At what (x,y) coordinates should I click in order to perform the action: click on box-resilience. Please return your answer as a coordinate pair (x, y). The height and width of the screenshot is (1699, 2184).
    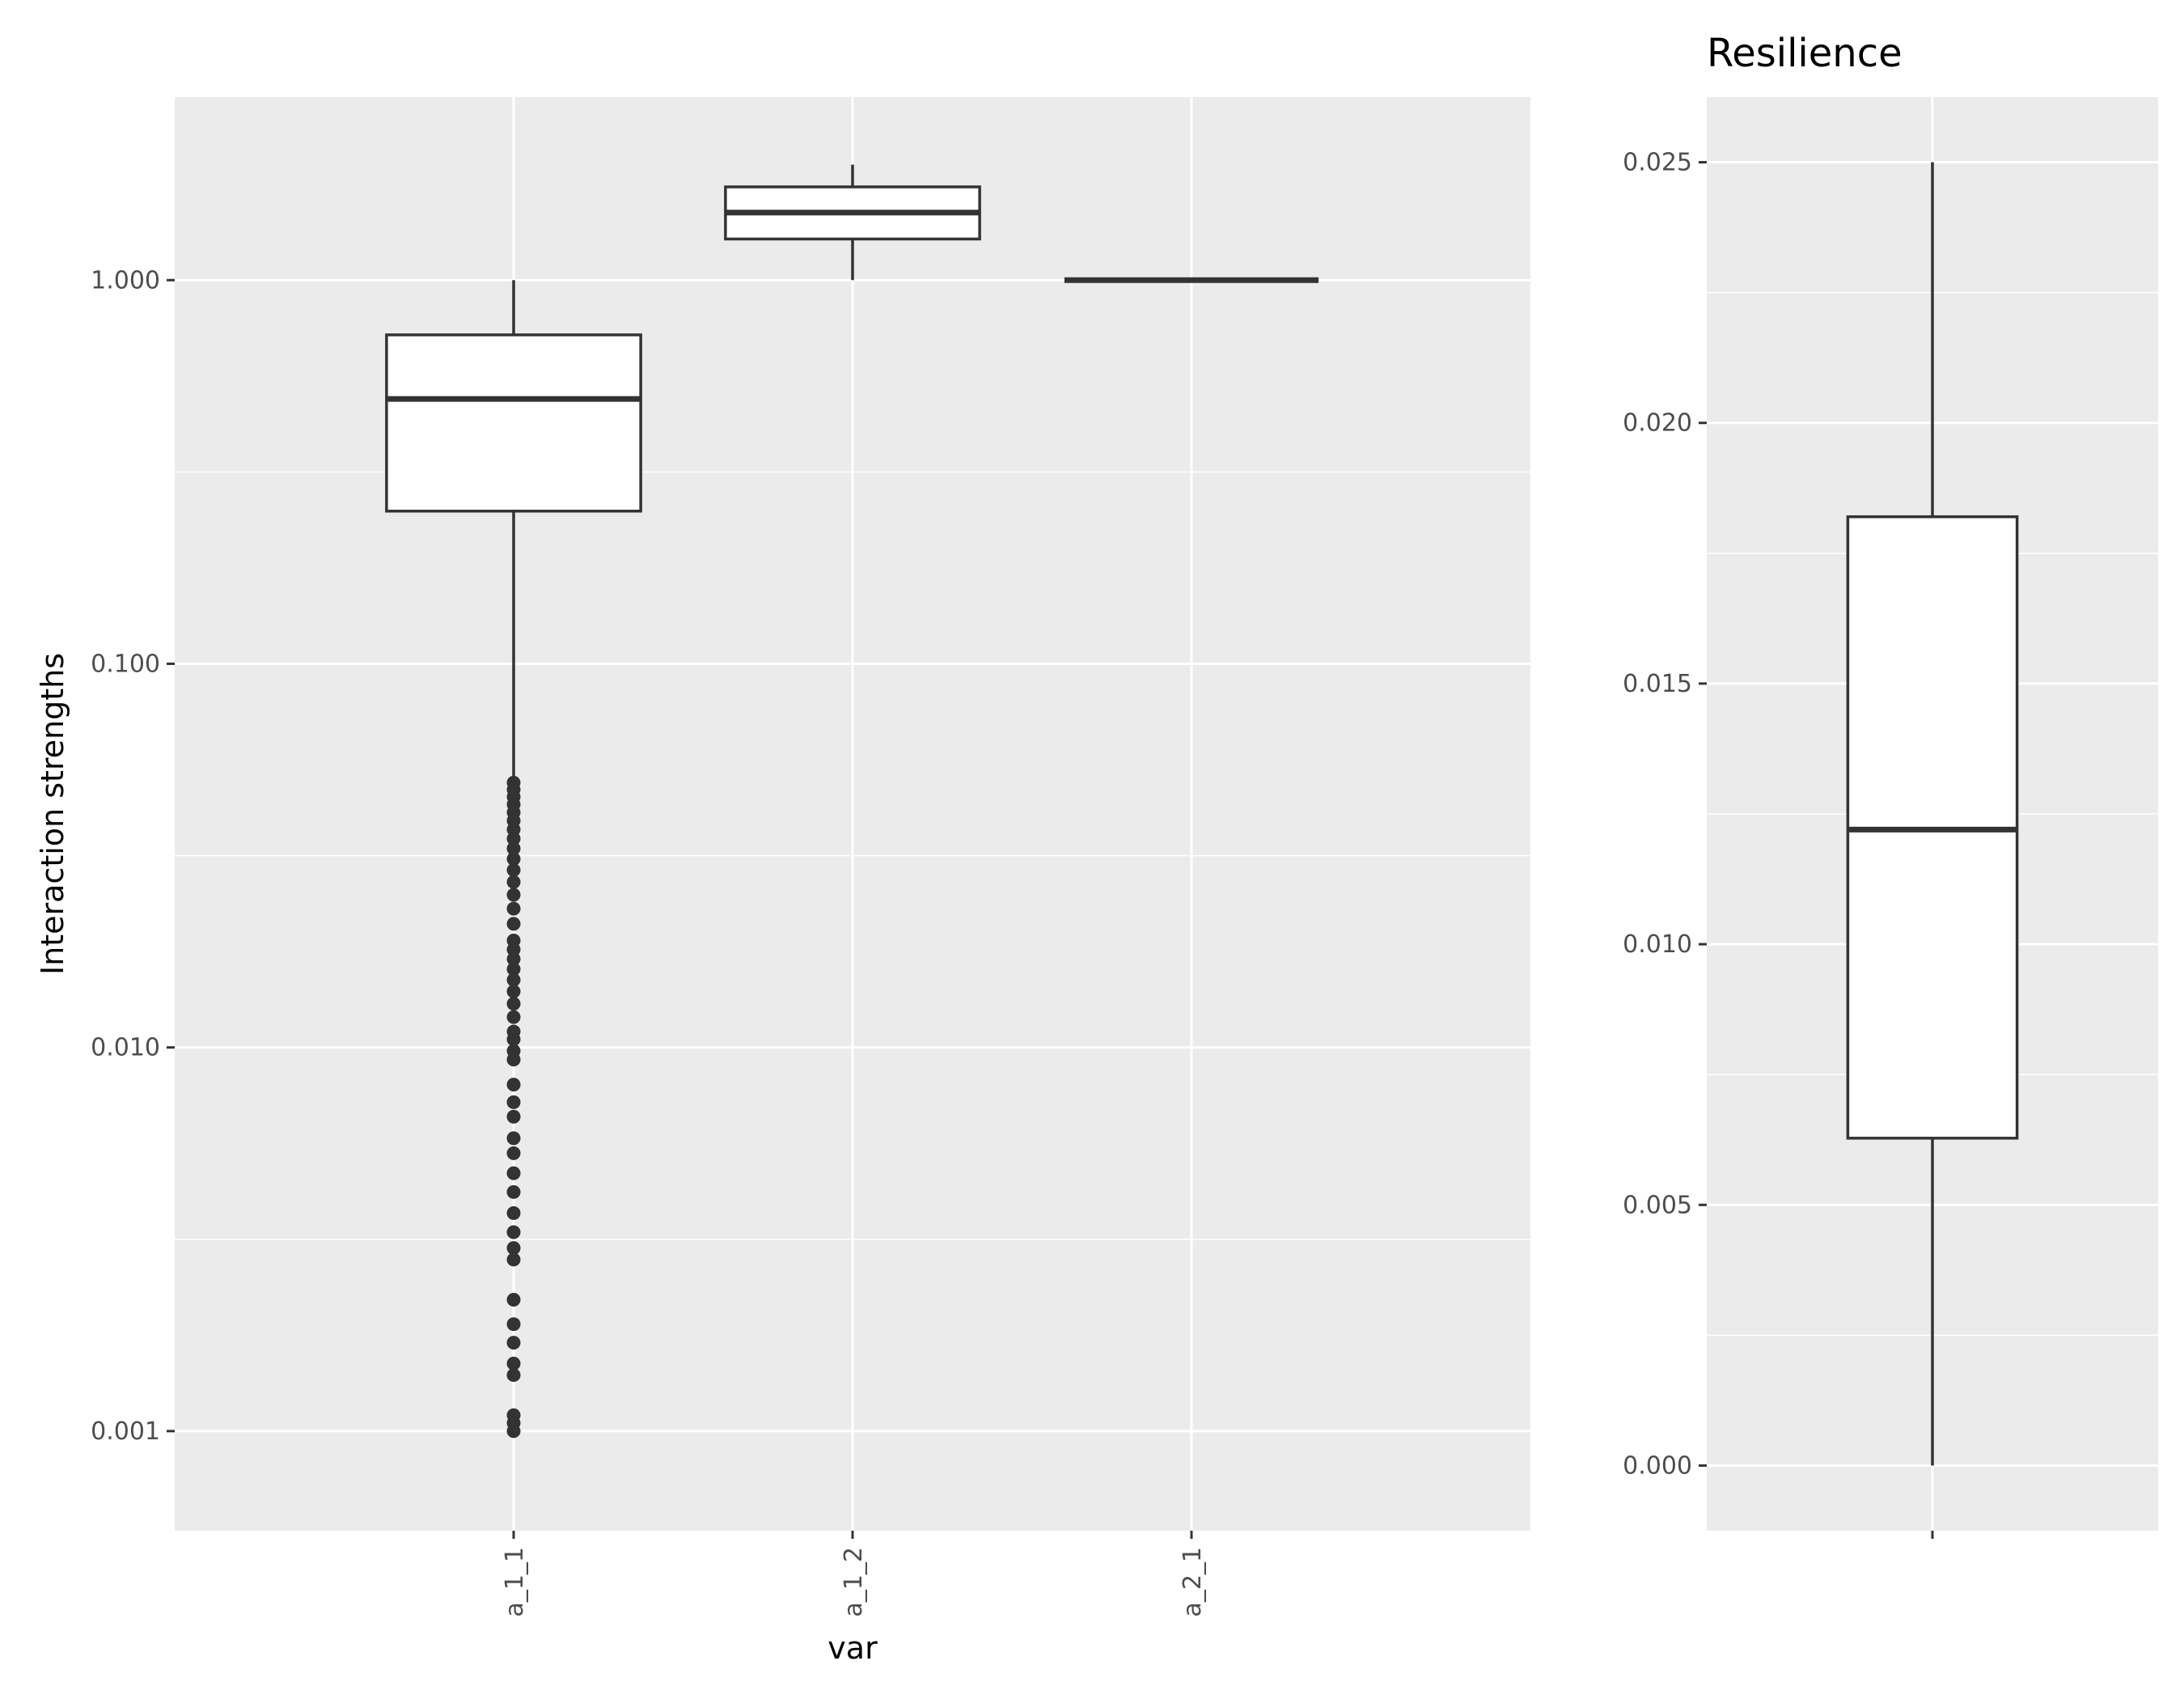
    Looking at the image, I should click on (1933, 814).